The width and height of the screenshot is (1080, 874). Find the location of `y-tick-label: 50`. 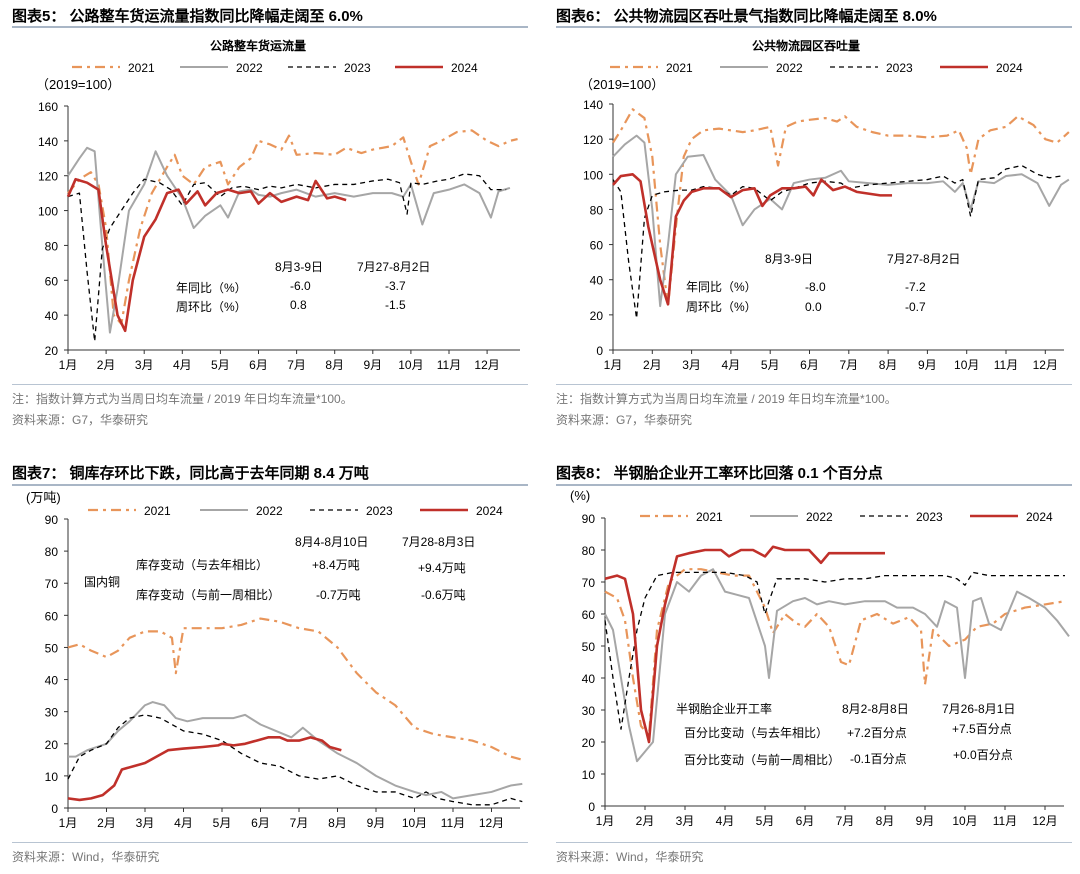

y-tick-label: 50 is located at coordinates (52, 648).